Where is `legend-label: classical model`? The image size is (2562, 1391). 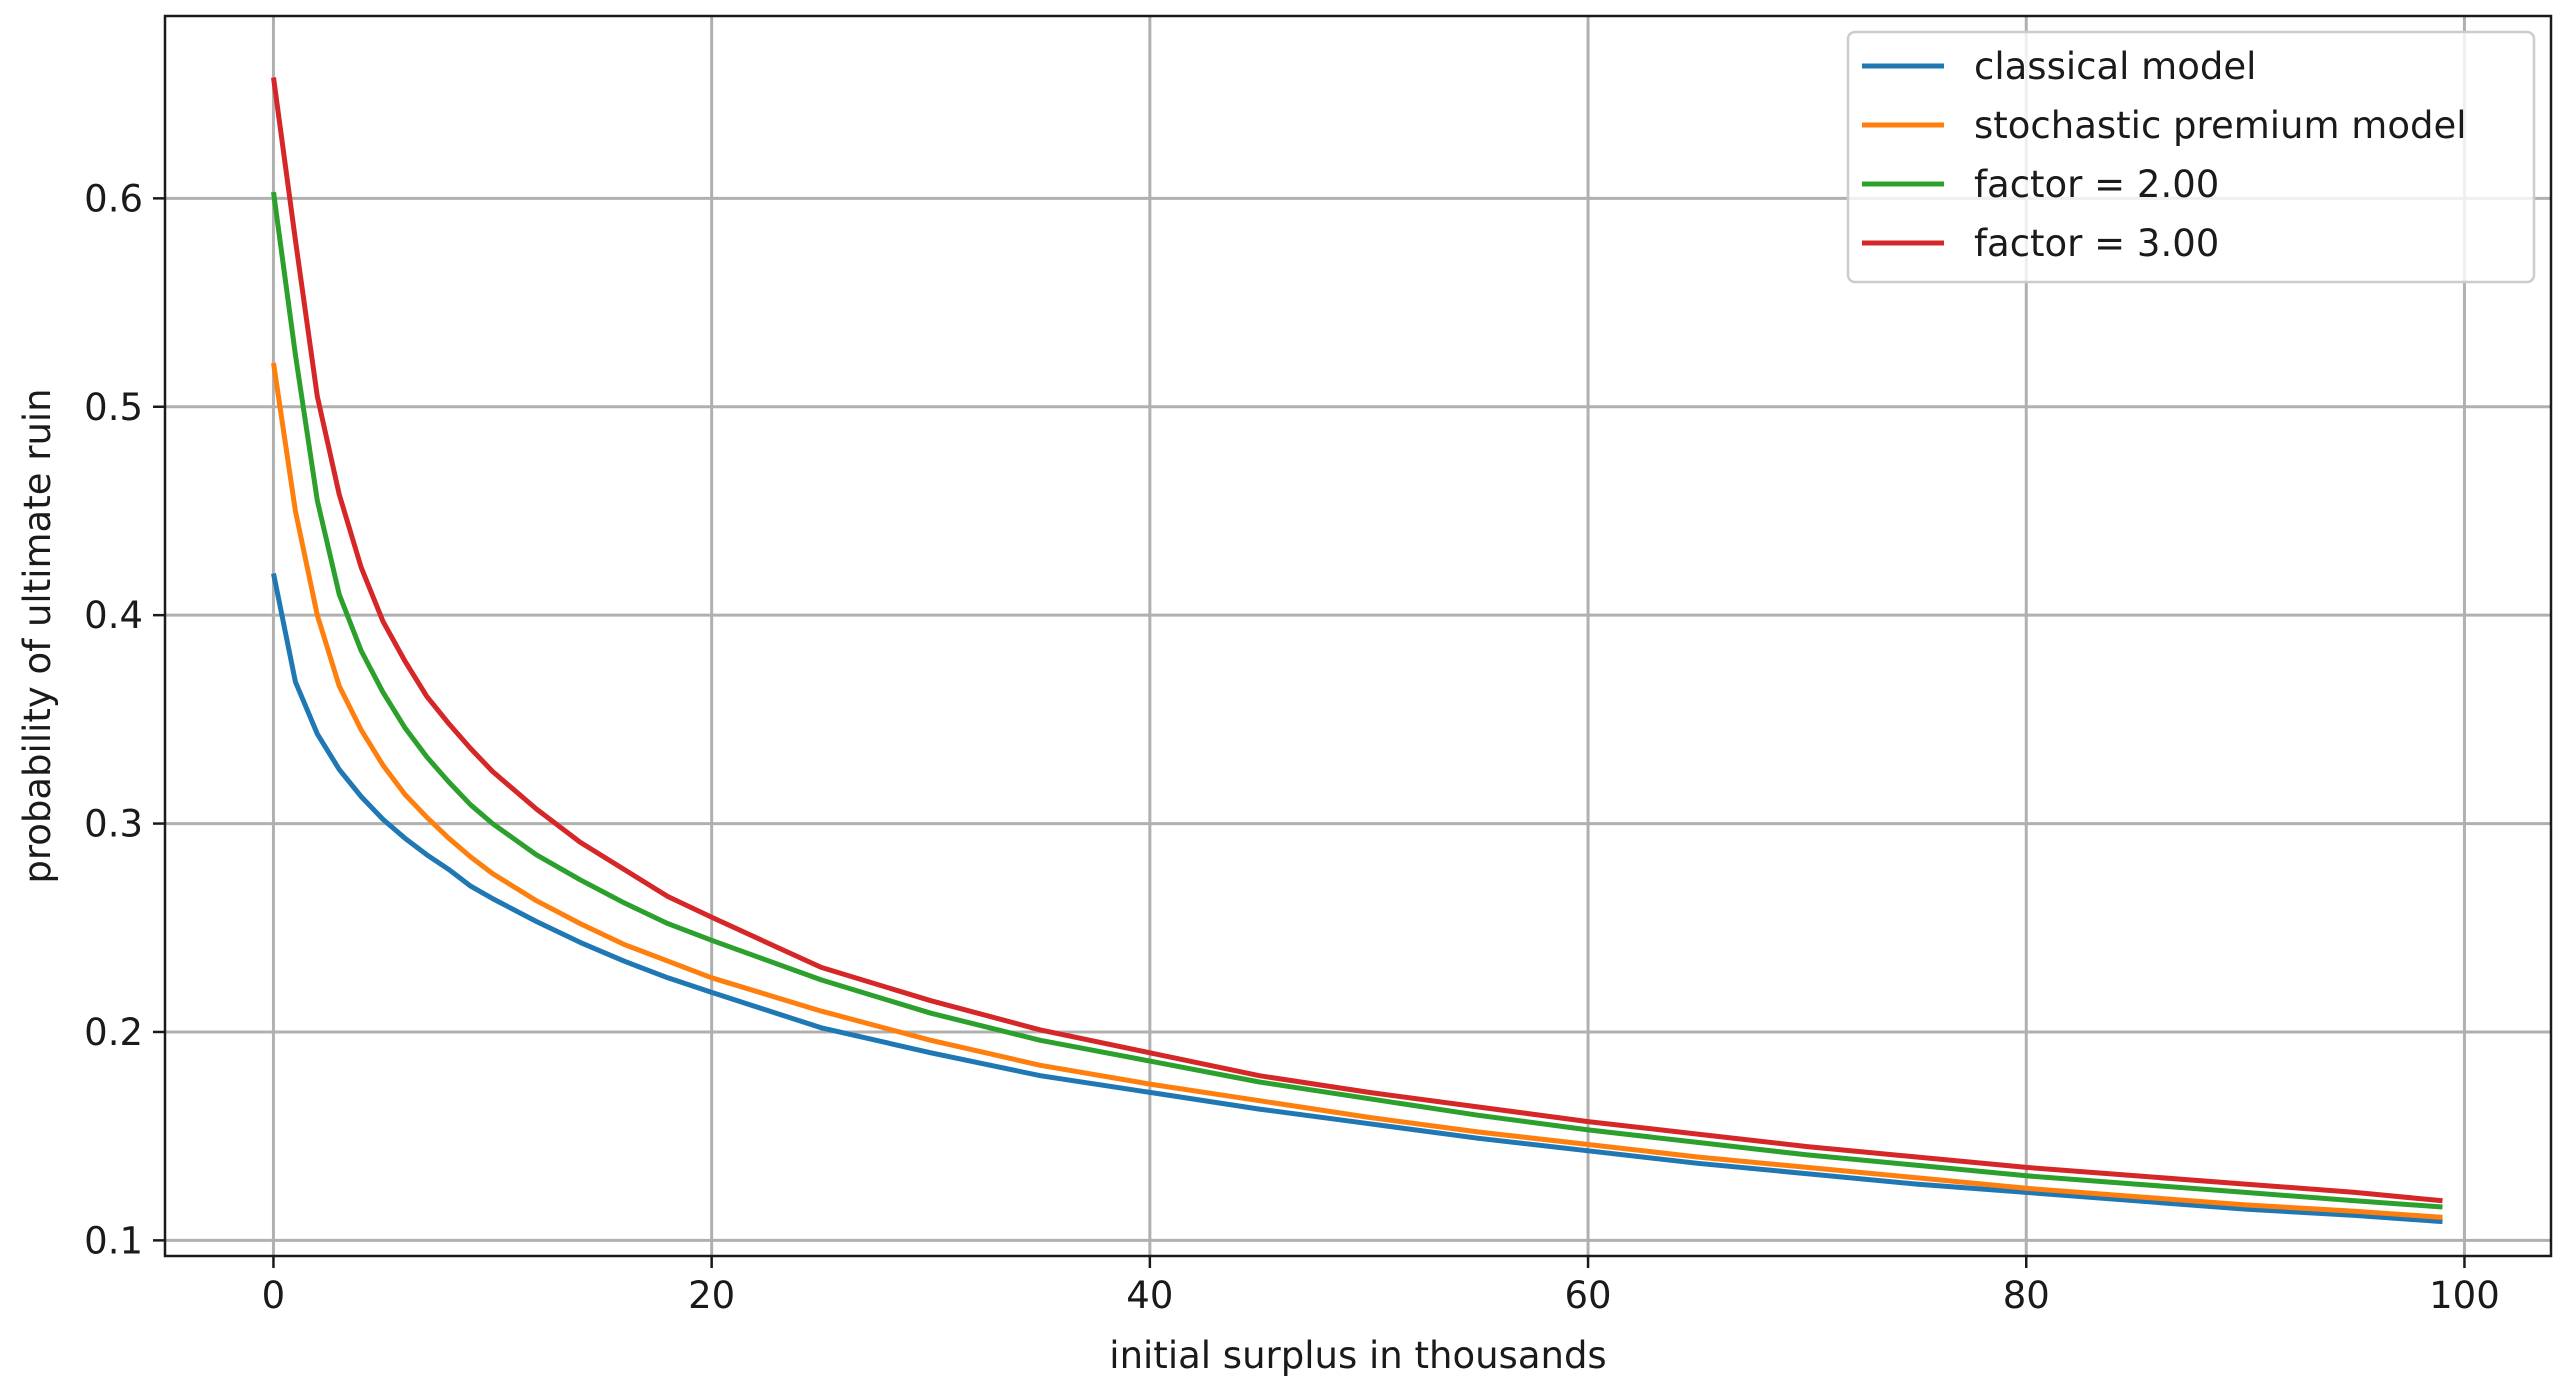 legend-label: classical model is located at coordinates (2115, 66).